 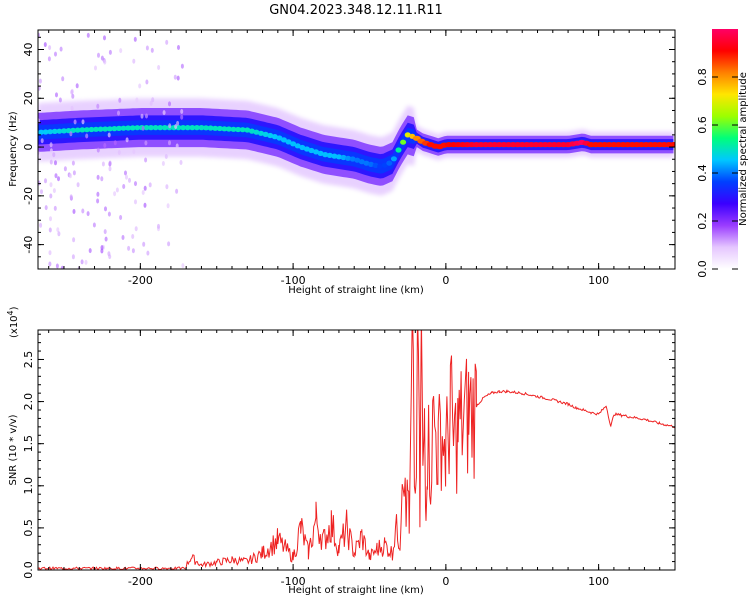 What do you see at coordinates (445, 280) in the screenshot?
I see `spectrogram-x-tick-label: 0` at bounding box center [445, 280].